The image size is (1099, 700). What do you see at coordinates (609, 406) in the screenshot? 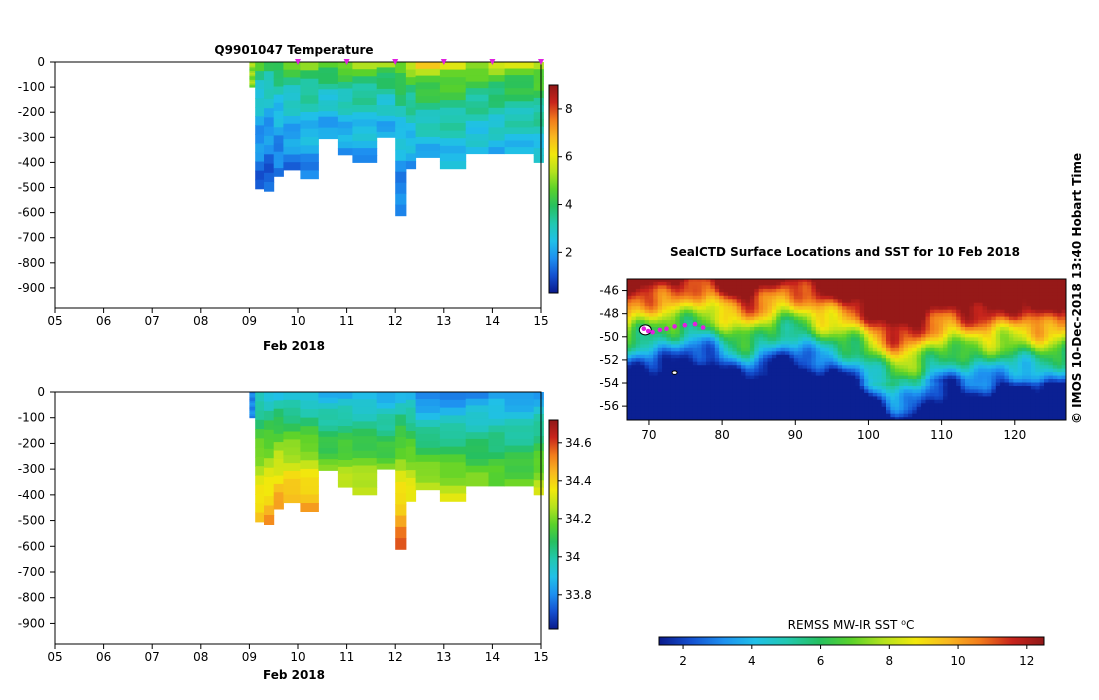
I see `map-lat-tick-label: -56` at bounding box center [609, 406].